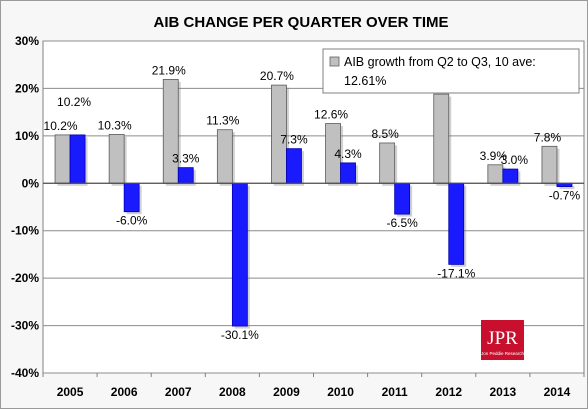 Image resolution: width=588 pixels, height=409 pixels. I want to click on data-label-aib-growth: 20.7%, so click(277, 76).